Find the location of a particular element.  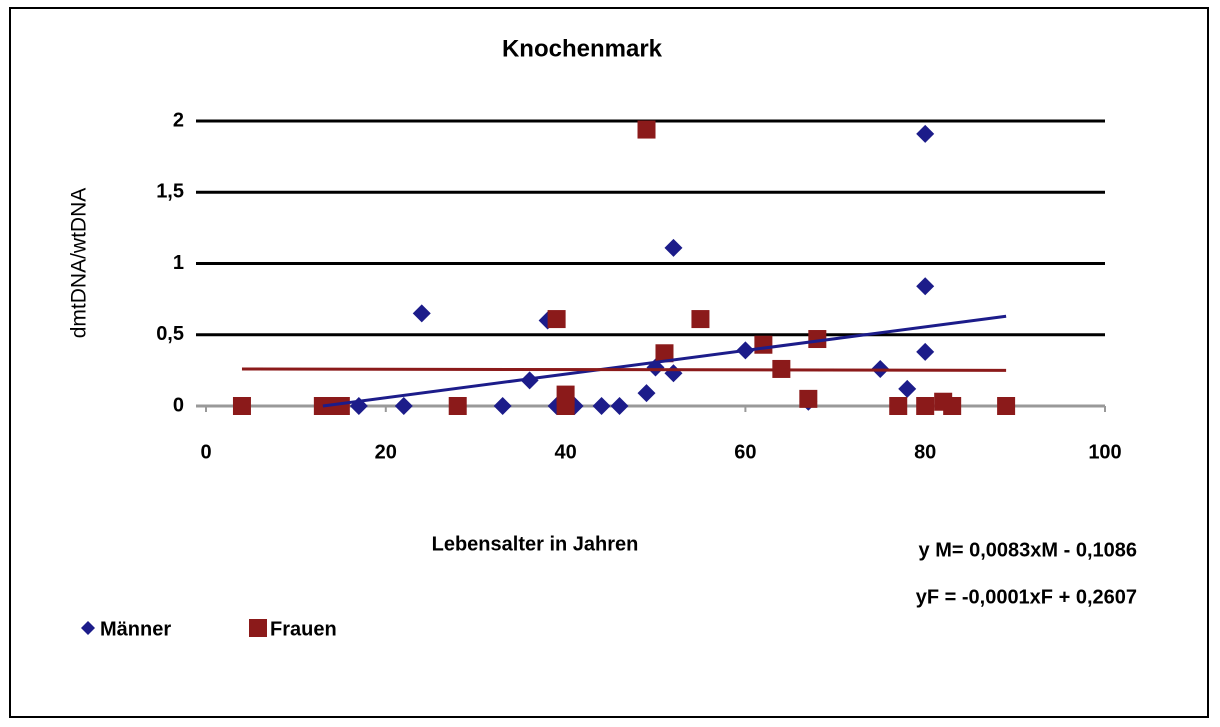

x-tick-label: 40 is located at coordinates (565, 452).